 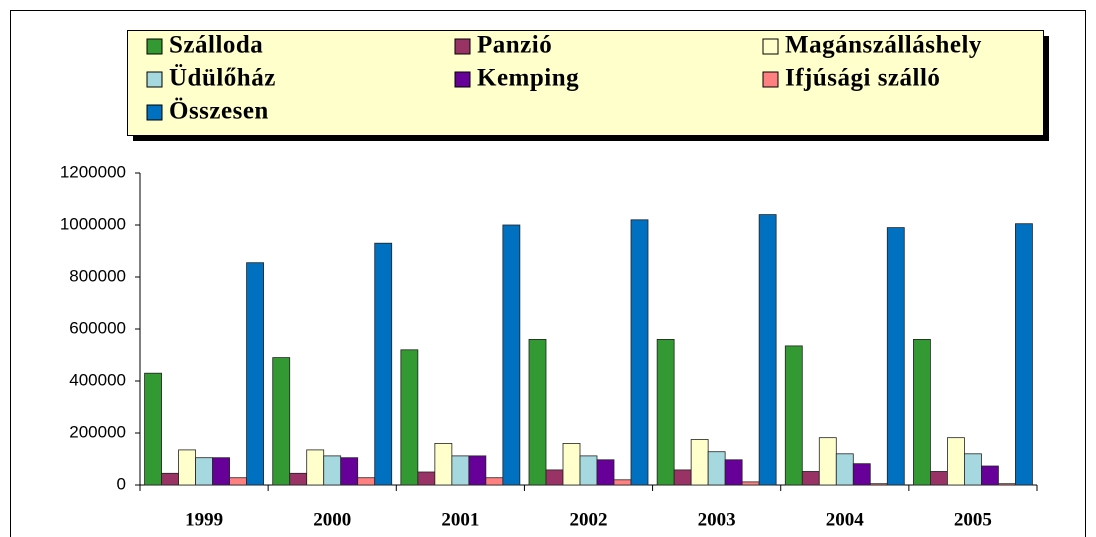 What do you see at coordinates (973, 519) in the screenshot?
I see `x-tick-label: 2005` at bounding box center [973, 519].